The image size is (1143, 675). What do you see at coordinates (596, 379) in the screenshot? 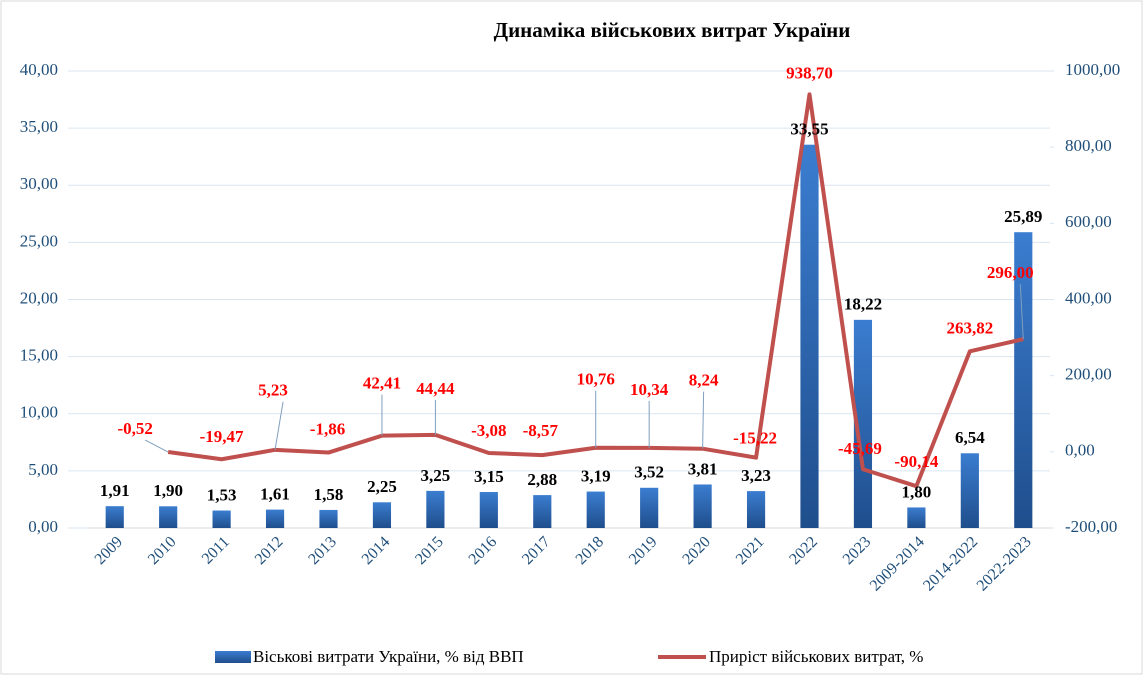
I see `line-label: 10,76` at bounding box center [596, 379].